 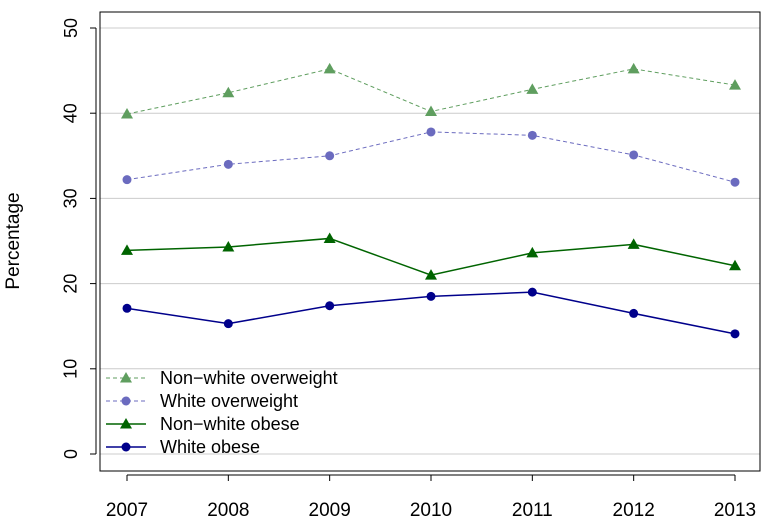 What do you see at coordinates (127, 510) in the screenshot?
I see `x-tick-label: 2007` at bounding box center [127, 510].